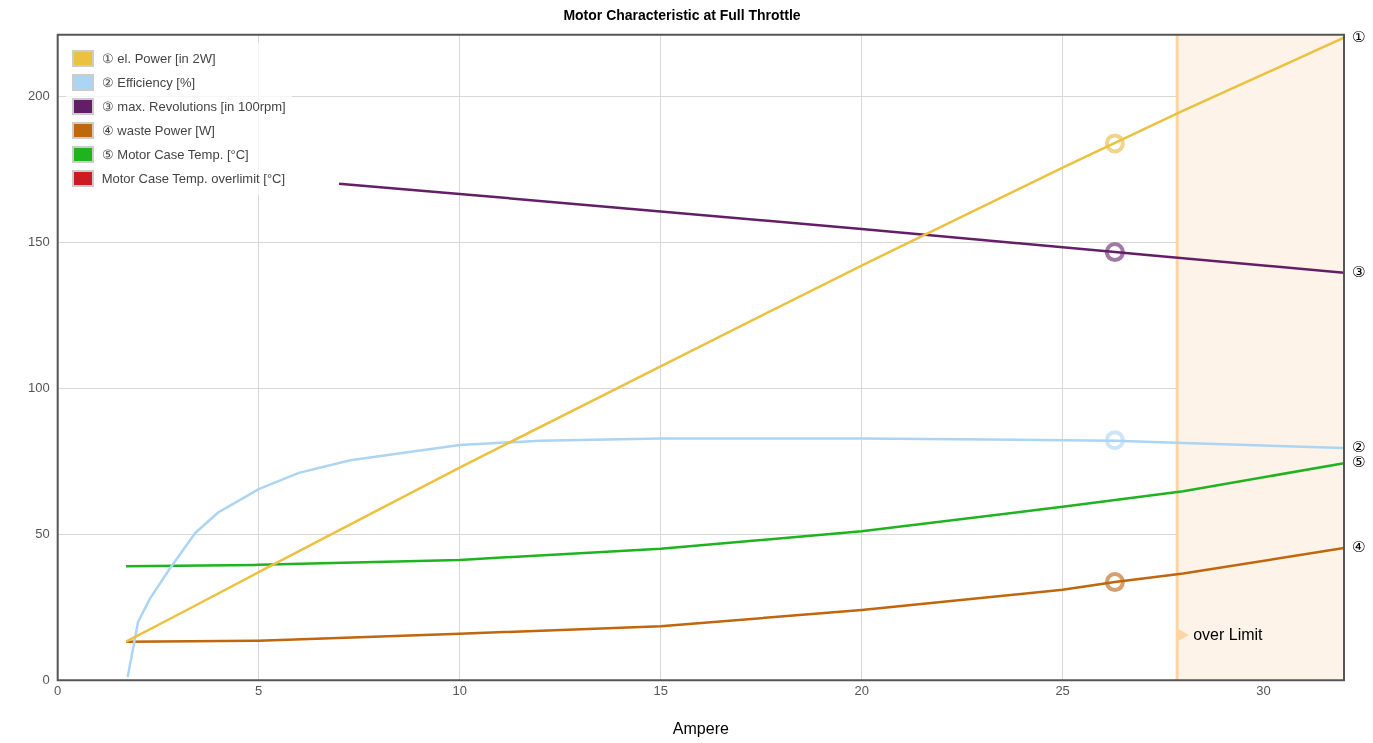 This screenshot has width=1373, height=743. I want to click on x-tick-label: 10, so click(459, 690).